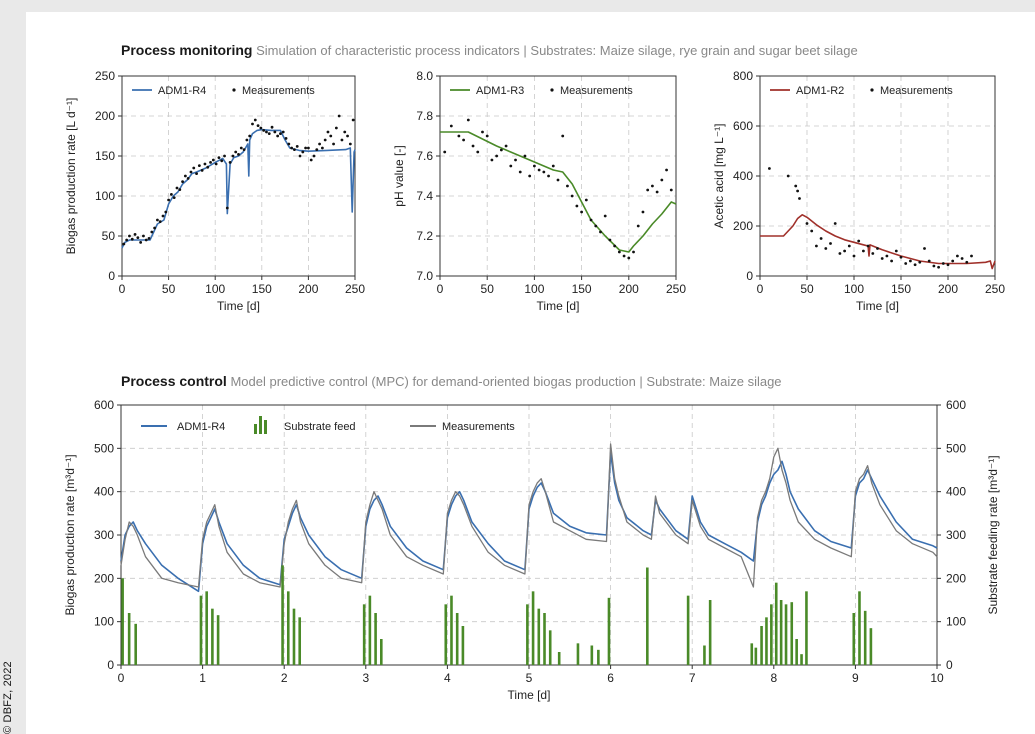 The height and width of the screenshot is (734, 1035). Describe the element at coordinates (749, 276) in the screenshot. I see `y-tick-label: 0` at that location.